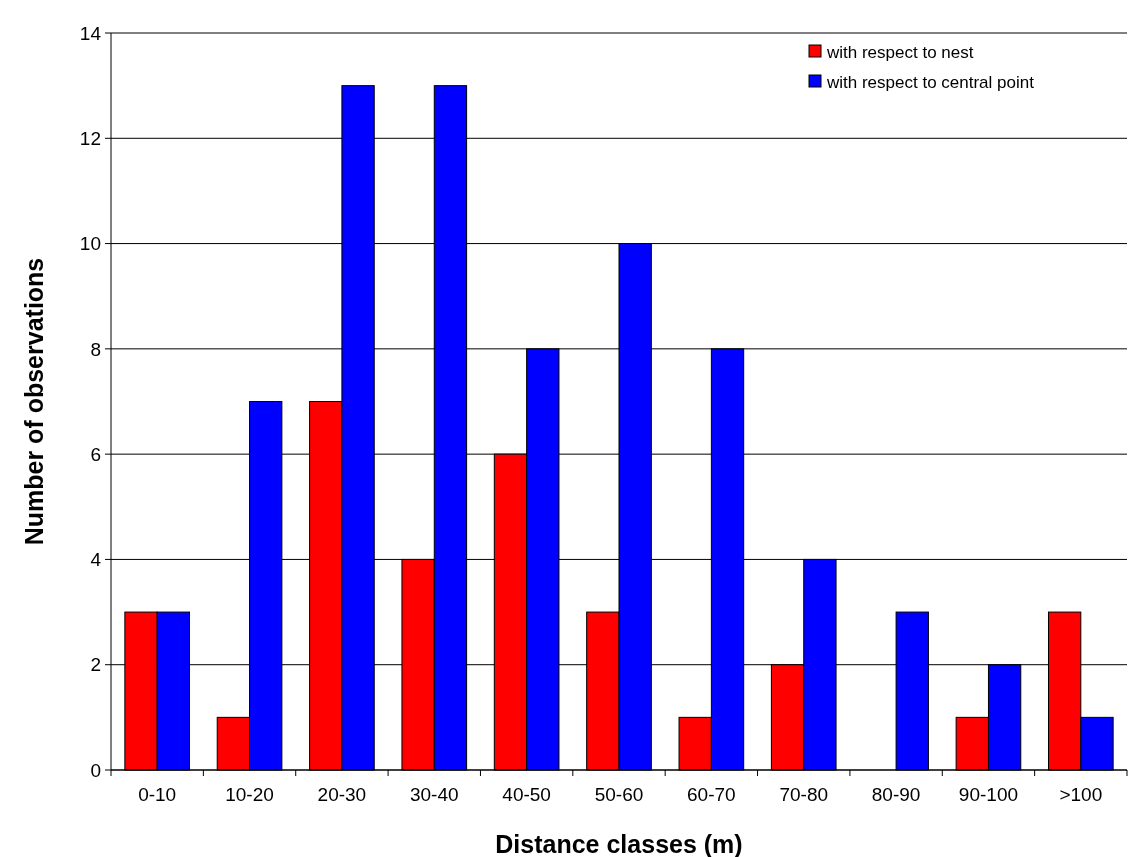 The height and width of the screenshot is (857, 1131). I want to click on x-tick-label: 60-70, so click(711, 794).